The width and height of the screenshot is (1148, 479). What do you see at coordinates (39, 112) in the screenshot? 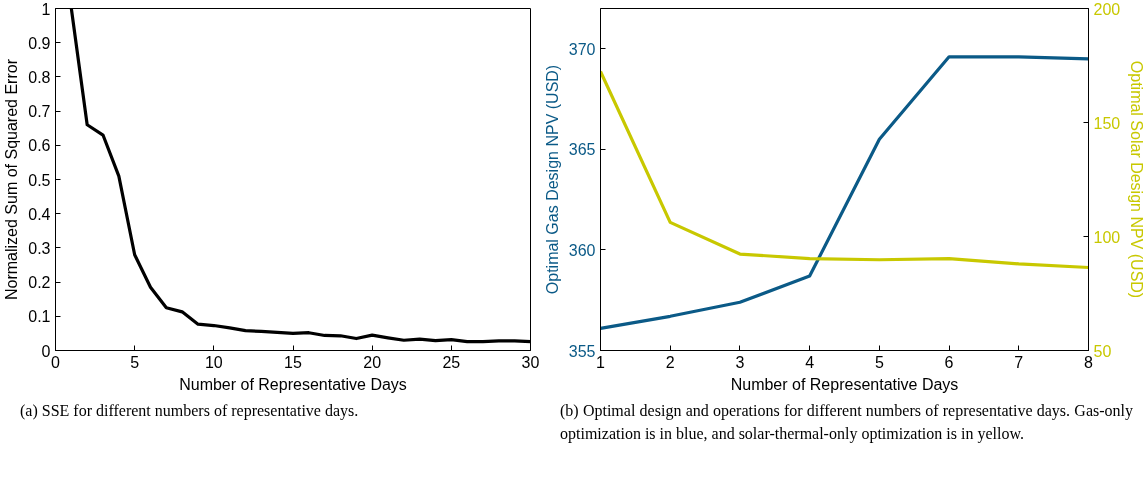
I see `y-tick-label: 0.7` at bounding box center [39, 112].